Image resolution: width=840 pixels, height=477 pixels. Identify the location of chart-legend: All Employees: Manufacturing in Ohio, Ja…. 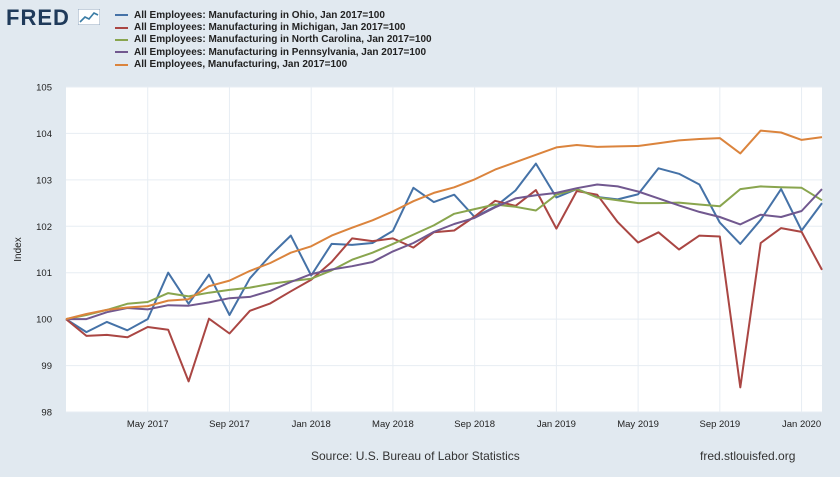
(273, 40).